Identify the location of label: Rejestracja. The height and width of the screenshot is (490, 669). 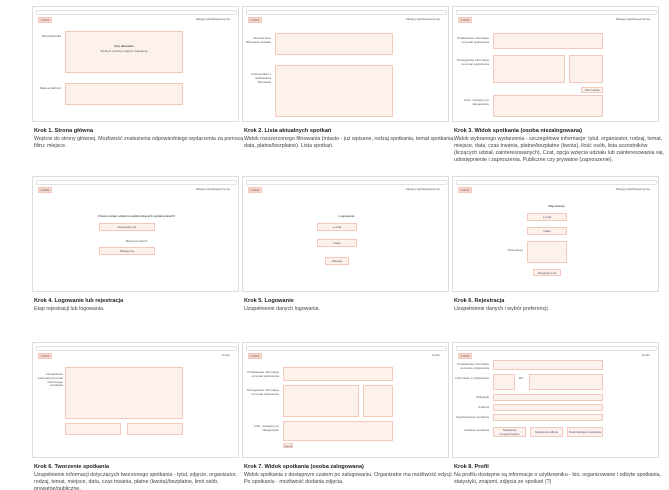
(556, 206).